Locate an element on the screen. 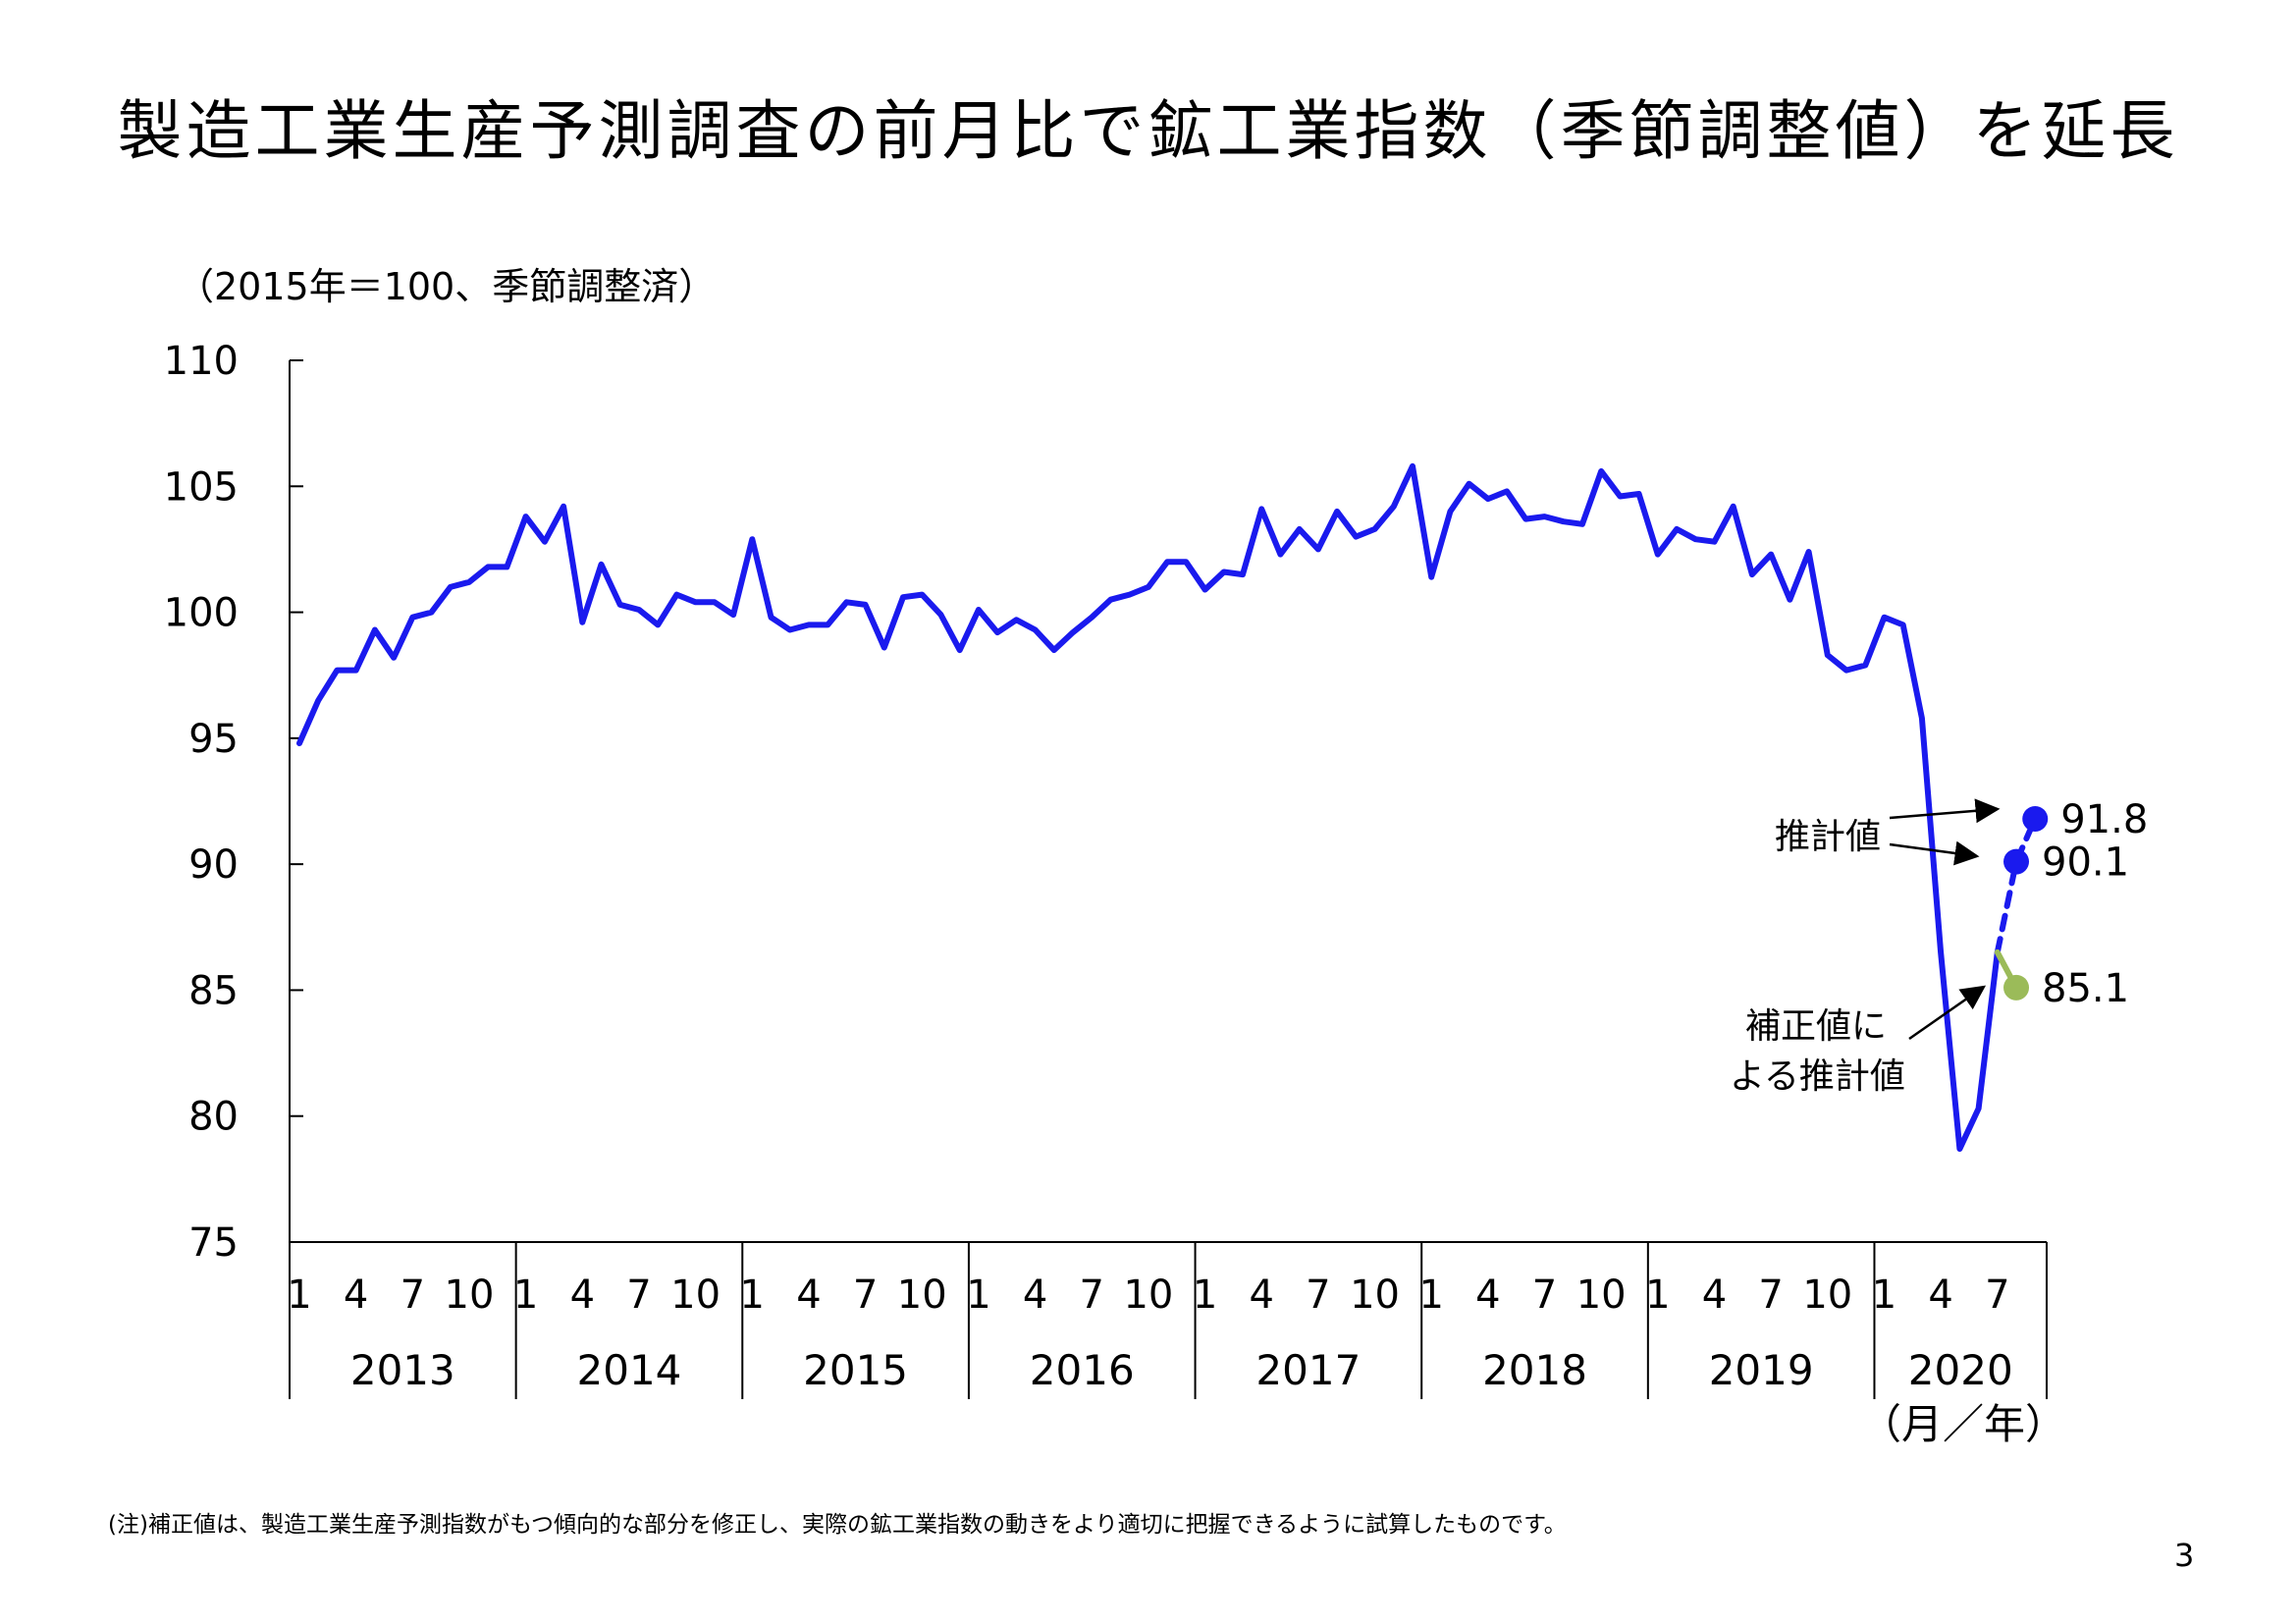 The height and width of the screenshot is (1624, 2296). y-tick-label: 75 is located at coordinates (214, 1243).